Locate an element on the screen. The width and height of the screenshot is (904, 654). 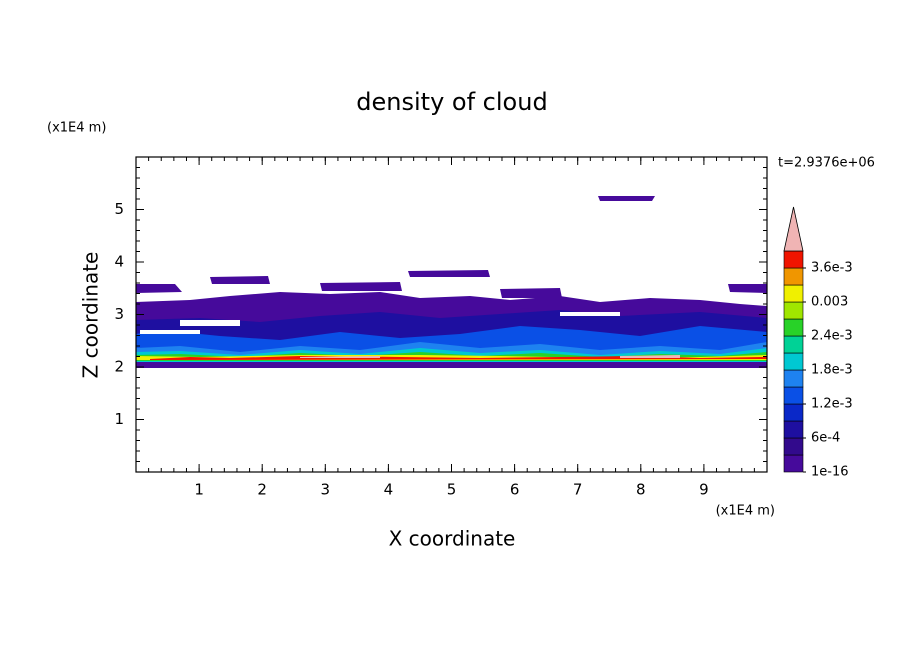
x-tick-label: 2 is located at coordinates (262, 490).